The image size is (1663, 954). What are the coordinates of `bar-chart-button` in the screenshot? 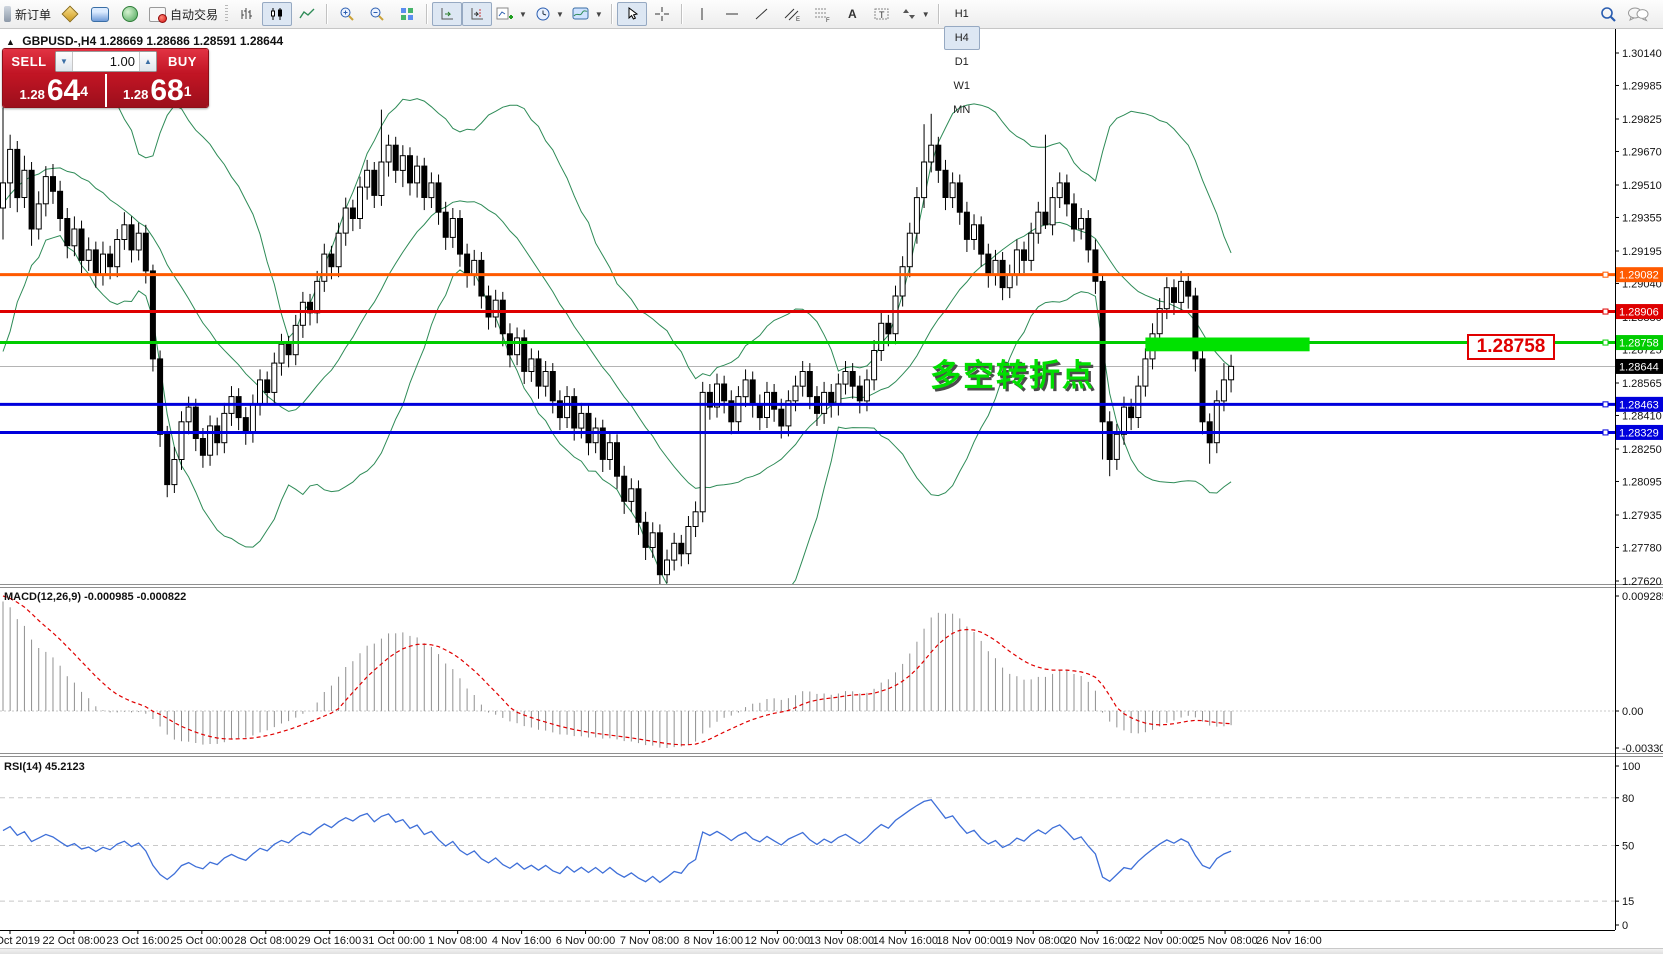 It's located at (247, 14).